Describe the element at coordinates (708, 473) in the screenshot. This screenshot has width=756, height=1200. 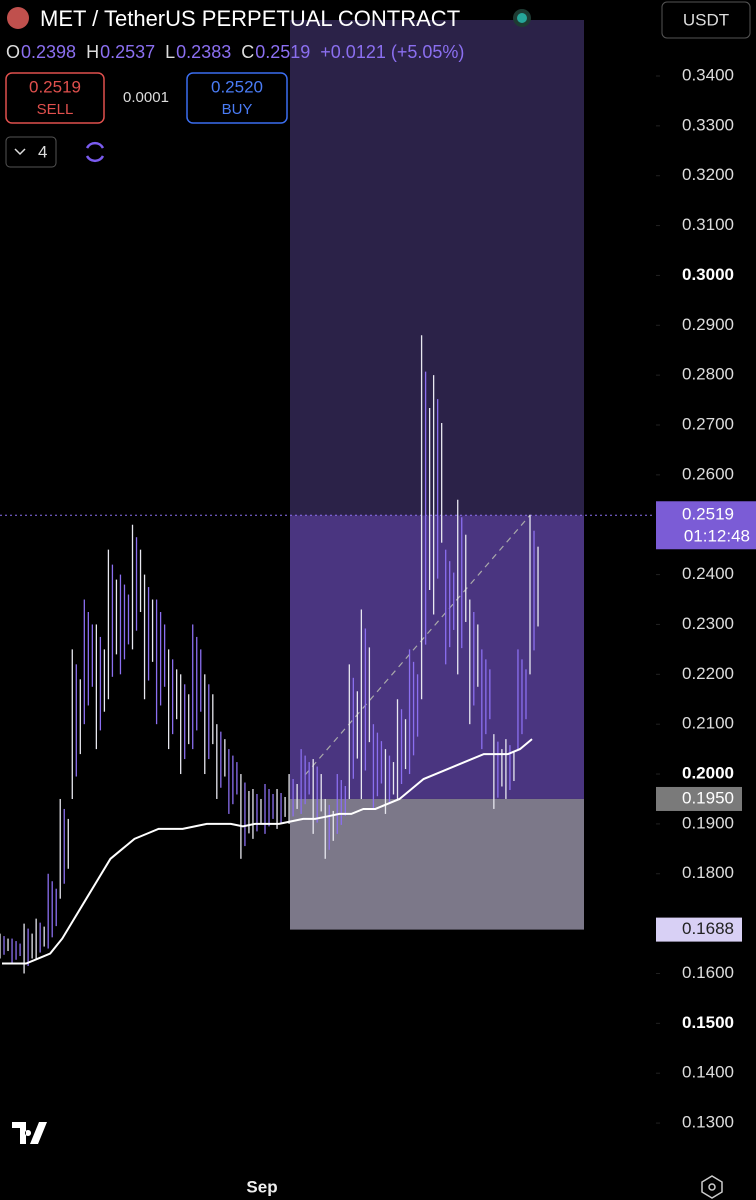
I see `y-tick-label: 0.2600` at that location.